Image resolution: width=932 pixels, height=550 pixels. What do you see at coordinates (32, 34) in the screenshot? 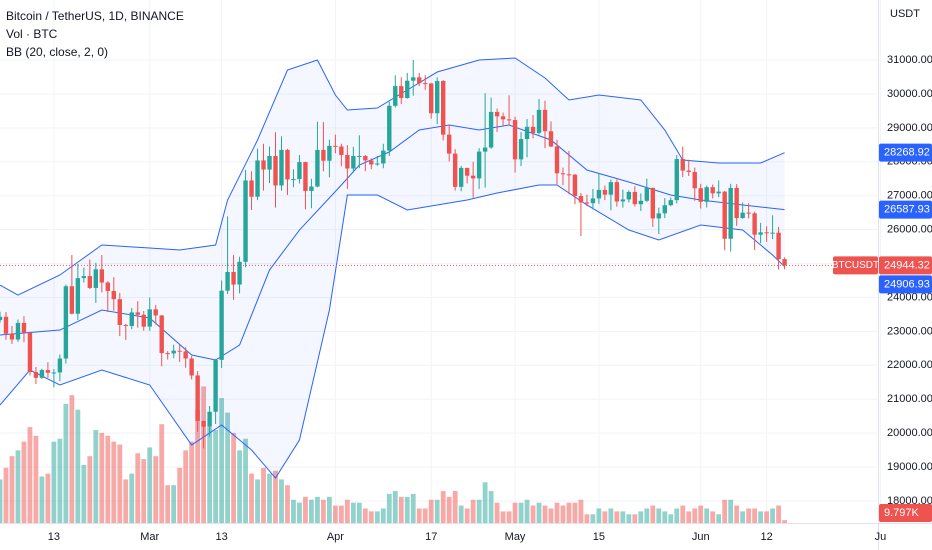
I see `volume-title: Vol · BTC` at bounding box center [32, 34].